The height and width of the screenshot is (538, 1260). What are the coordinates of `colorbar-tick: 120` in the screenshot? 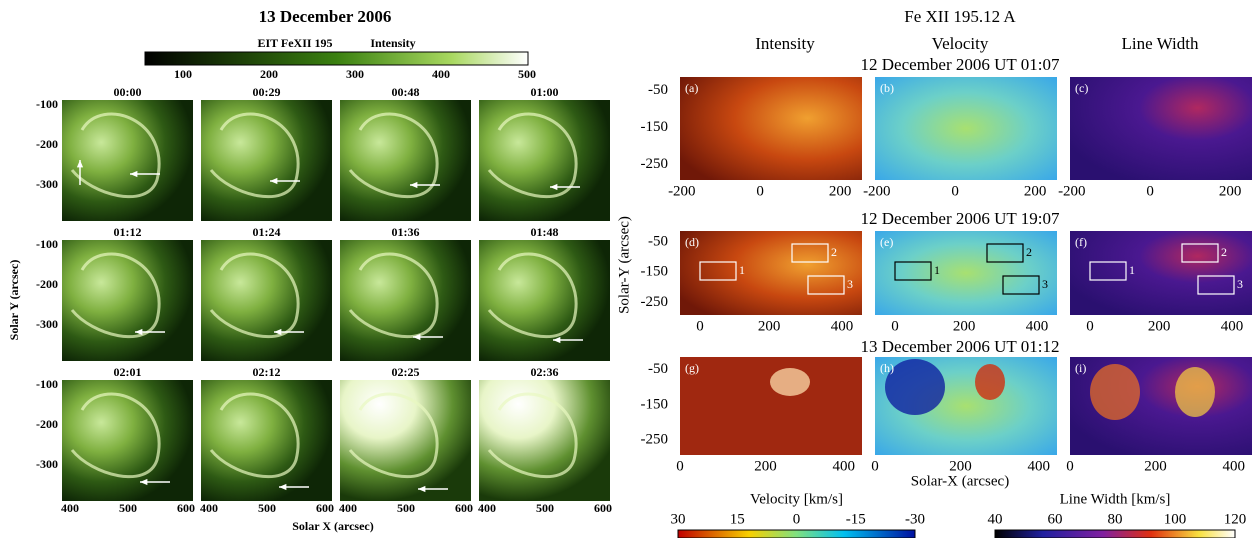 It's located at (1235, 519).